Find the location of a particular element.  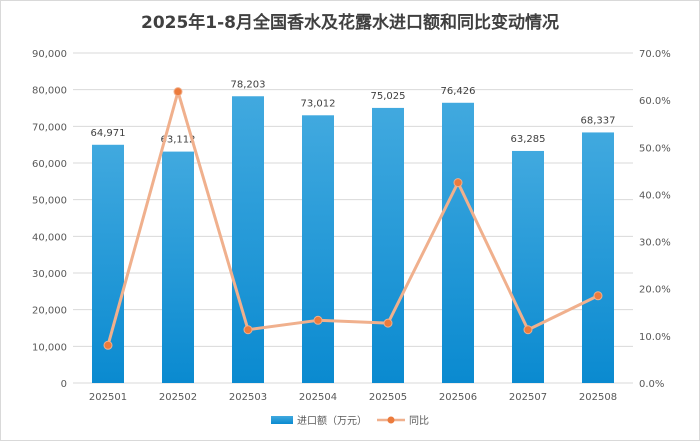

y-right-tick-label: 50.0% is located at coordinates (655, 148).